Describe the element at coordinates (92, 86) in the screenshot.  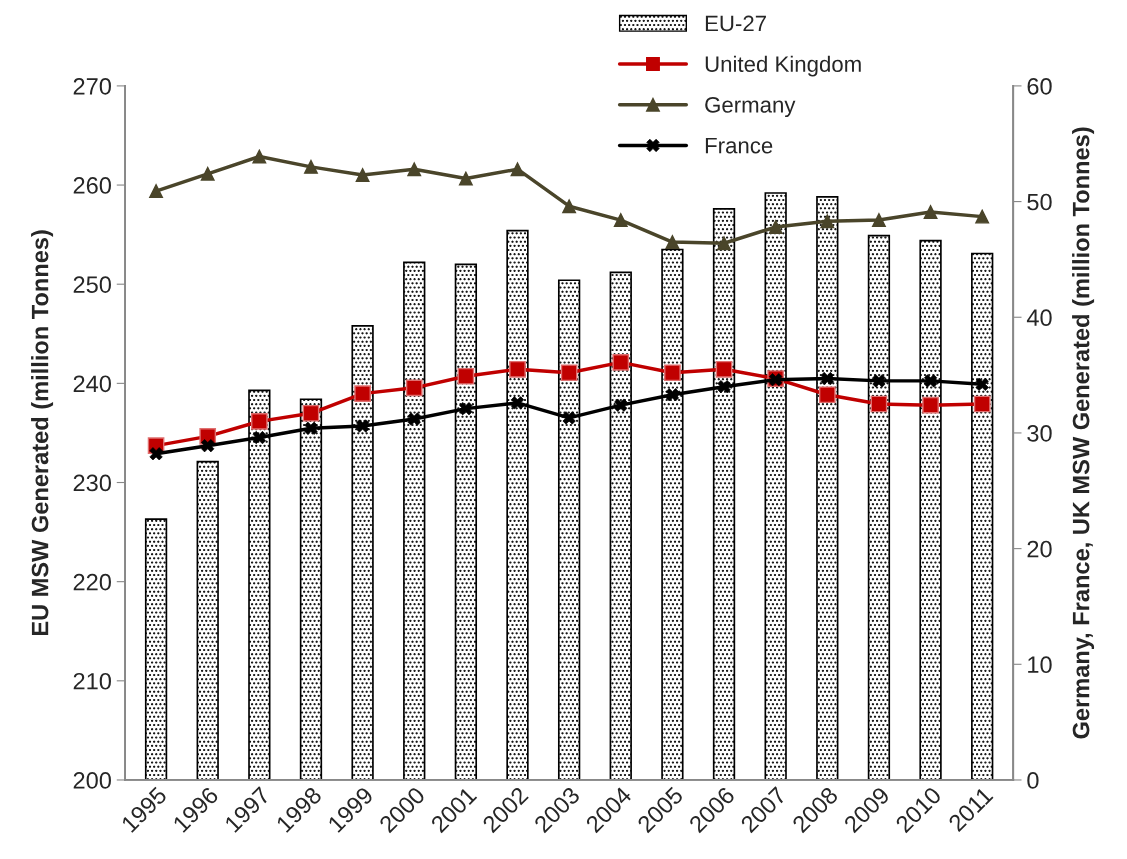
I see `y-tick-label: 270` at that location.